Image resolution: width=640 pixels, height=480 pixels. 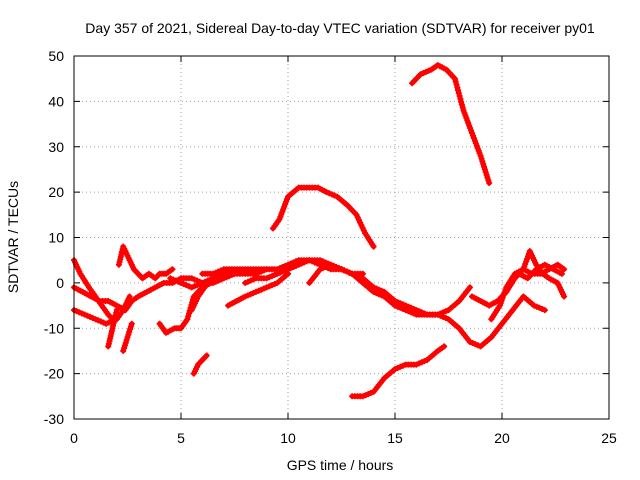 I want to click on x-tick-label: 15, so click(x=395, y=438).